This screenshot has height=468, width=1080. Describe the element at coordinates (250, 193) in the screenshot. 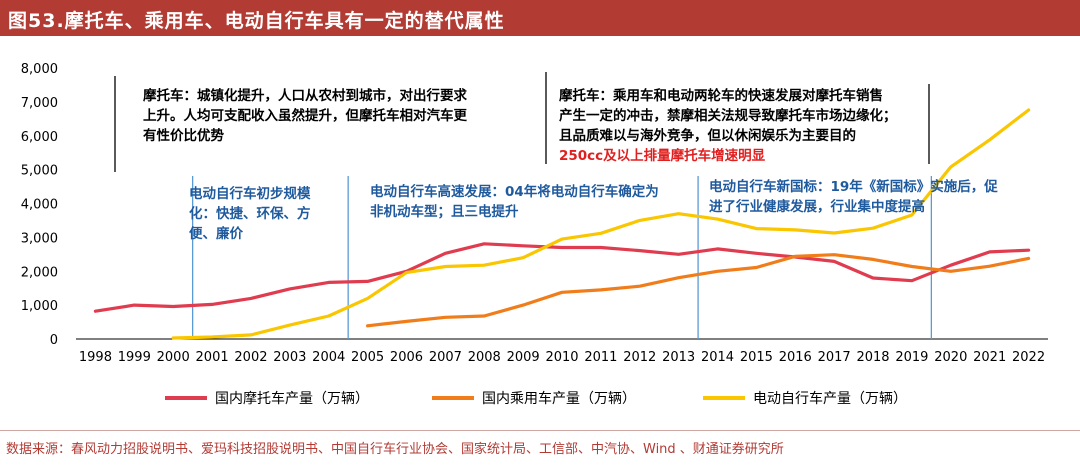

I see `annotation-text: 电动自行车初步规模` at that location.